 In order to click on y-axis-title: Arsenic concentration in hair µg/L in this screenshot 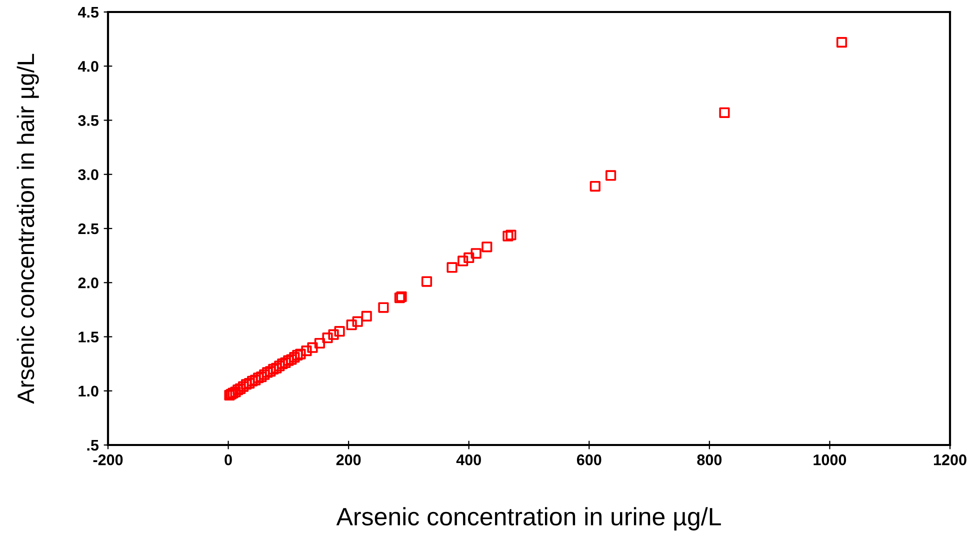, I will do `click(27, 229)`.